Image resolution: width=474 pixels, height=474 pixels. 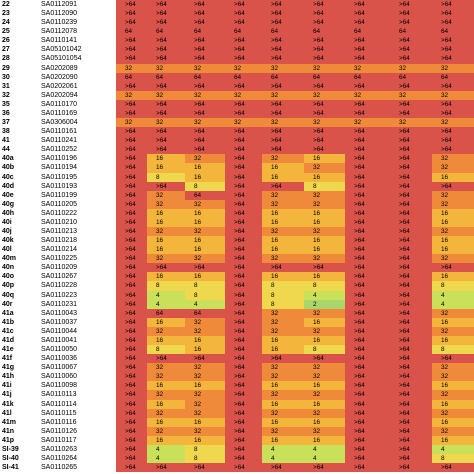 I want to click on compound-code: SA0110194, so click(x=59, y=168).